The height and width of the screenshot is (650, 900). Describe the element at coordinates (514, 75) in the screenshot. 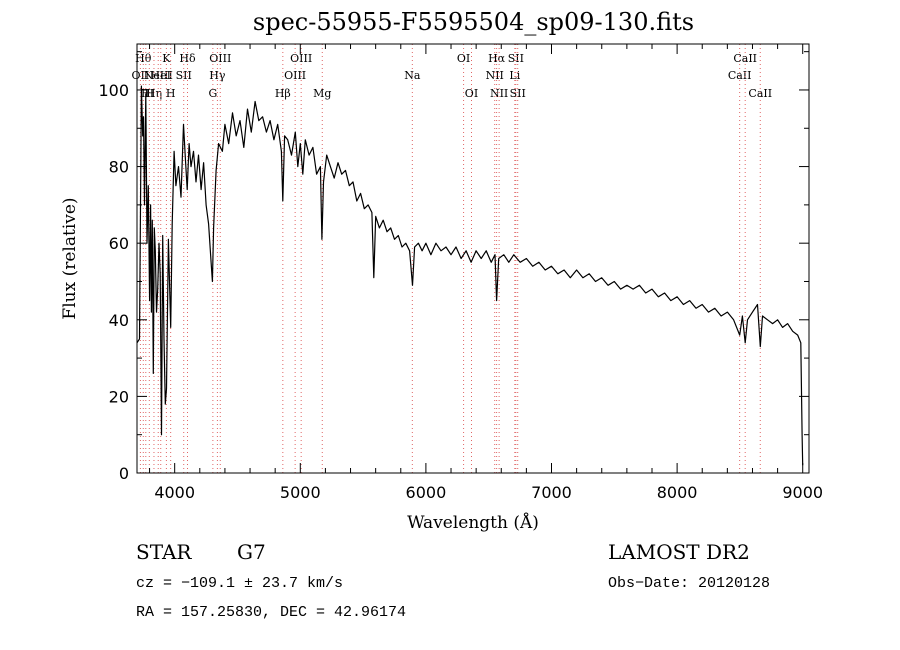

I see `line-marker-label-24: Li` at that location.